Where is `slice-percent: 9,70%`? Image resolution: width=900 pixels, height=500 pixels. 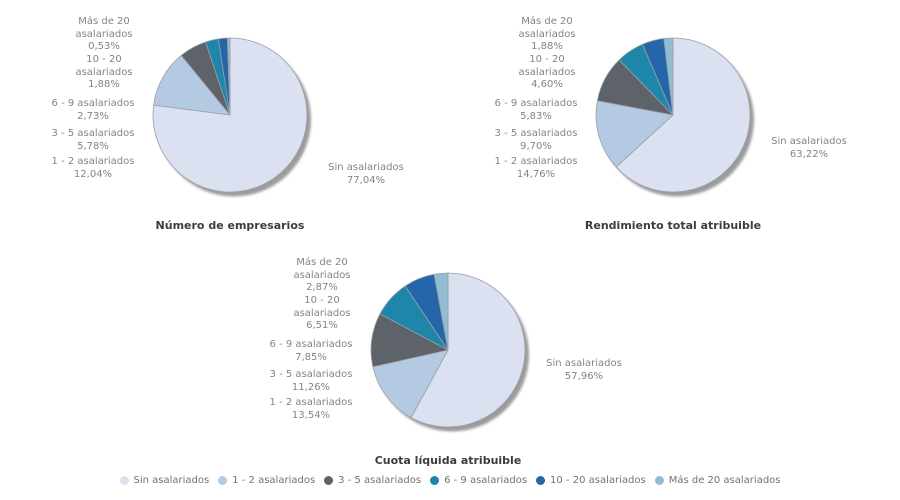 slice-percent: 9,70% is located at coordinates (536, 146).